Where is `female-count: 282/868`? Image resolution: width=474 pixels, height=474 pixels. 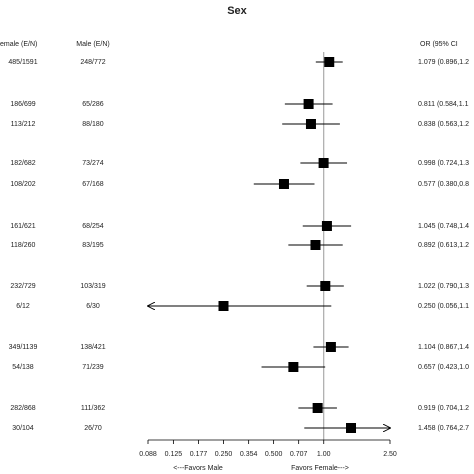 female-count: 282/868 is located at coordinates (22, 408).